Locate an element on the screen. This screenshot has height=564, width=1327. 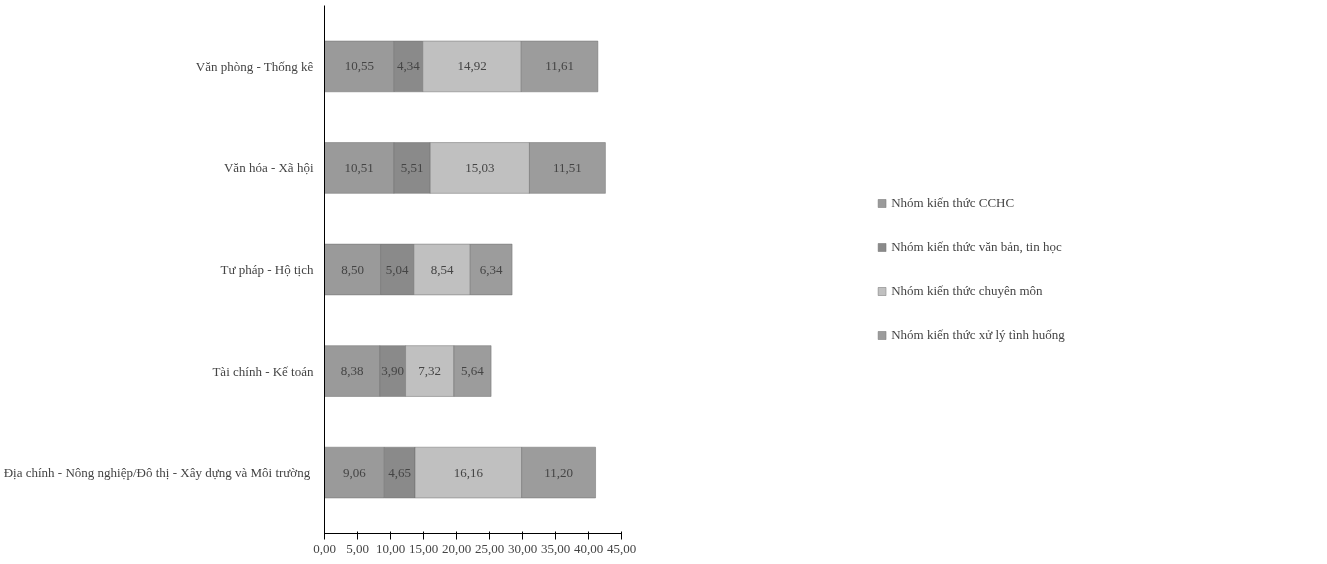
x-tick-label: 35,00 is located at coordinates (555, 548).